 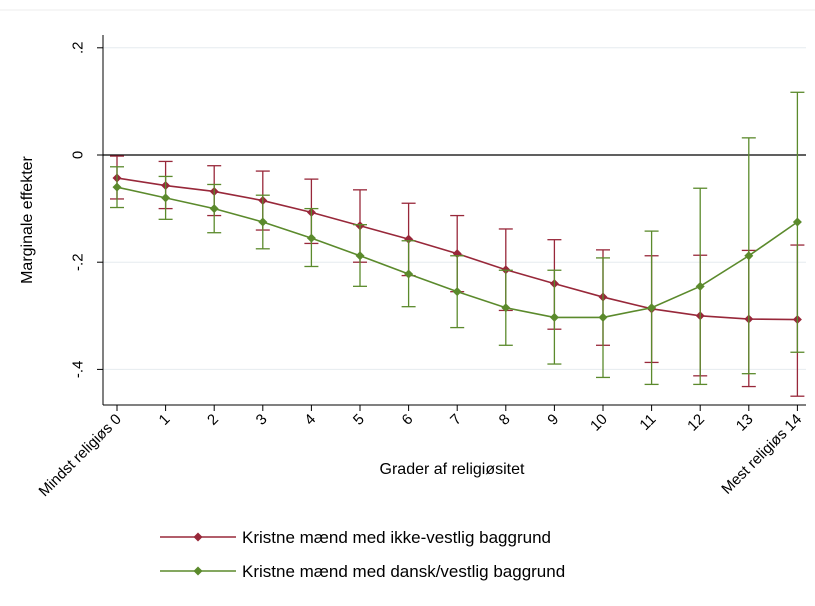 What do you see at coordinates (310, 420) in the screenshot?
I see `x-tick-label: 4` at bounding box center [310, 420].